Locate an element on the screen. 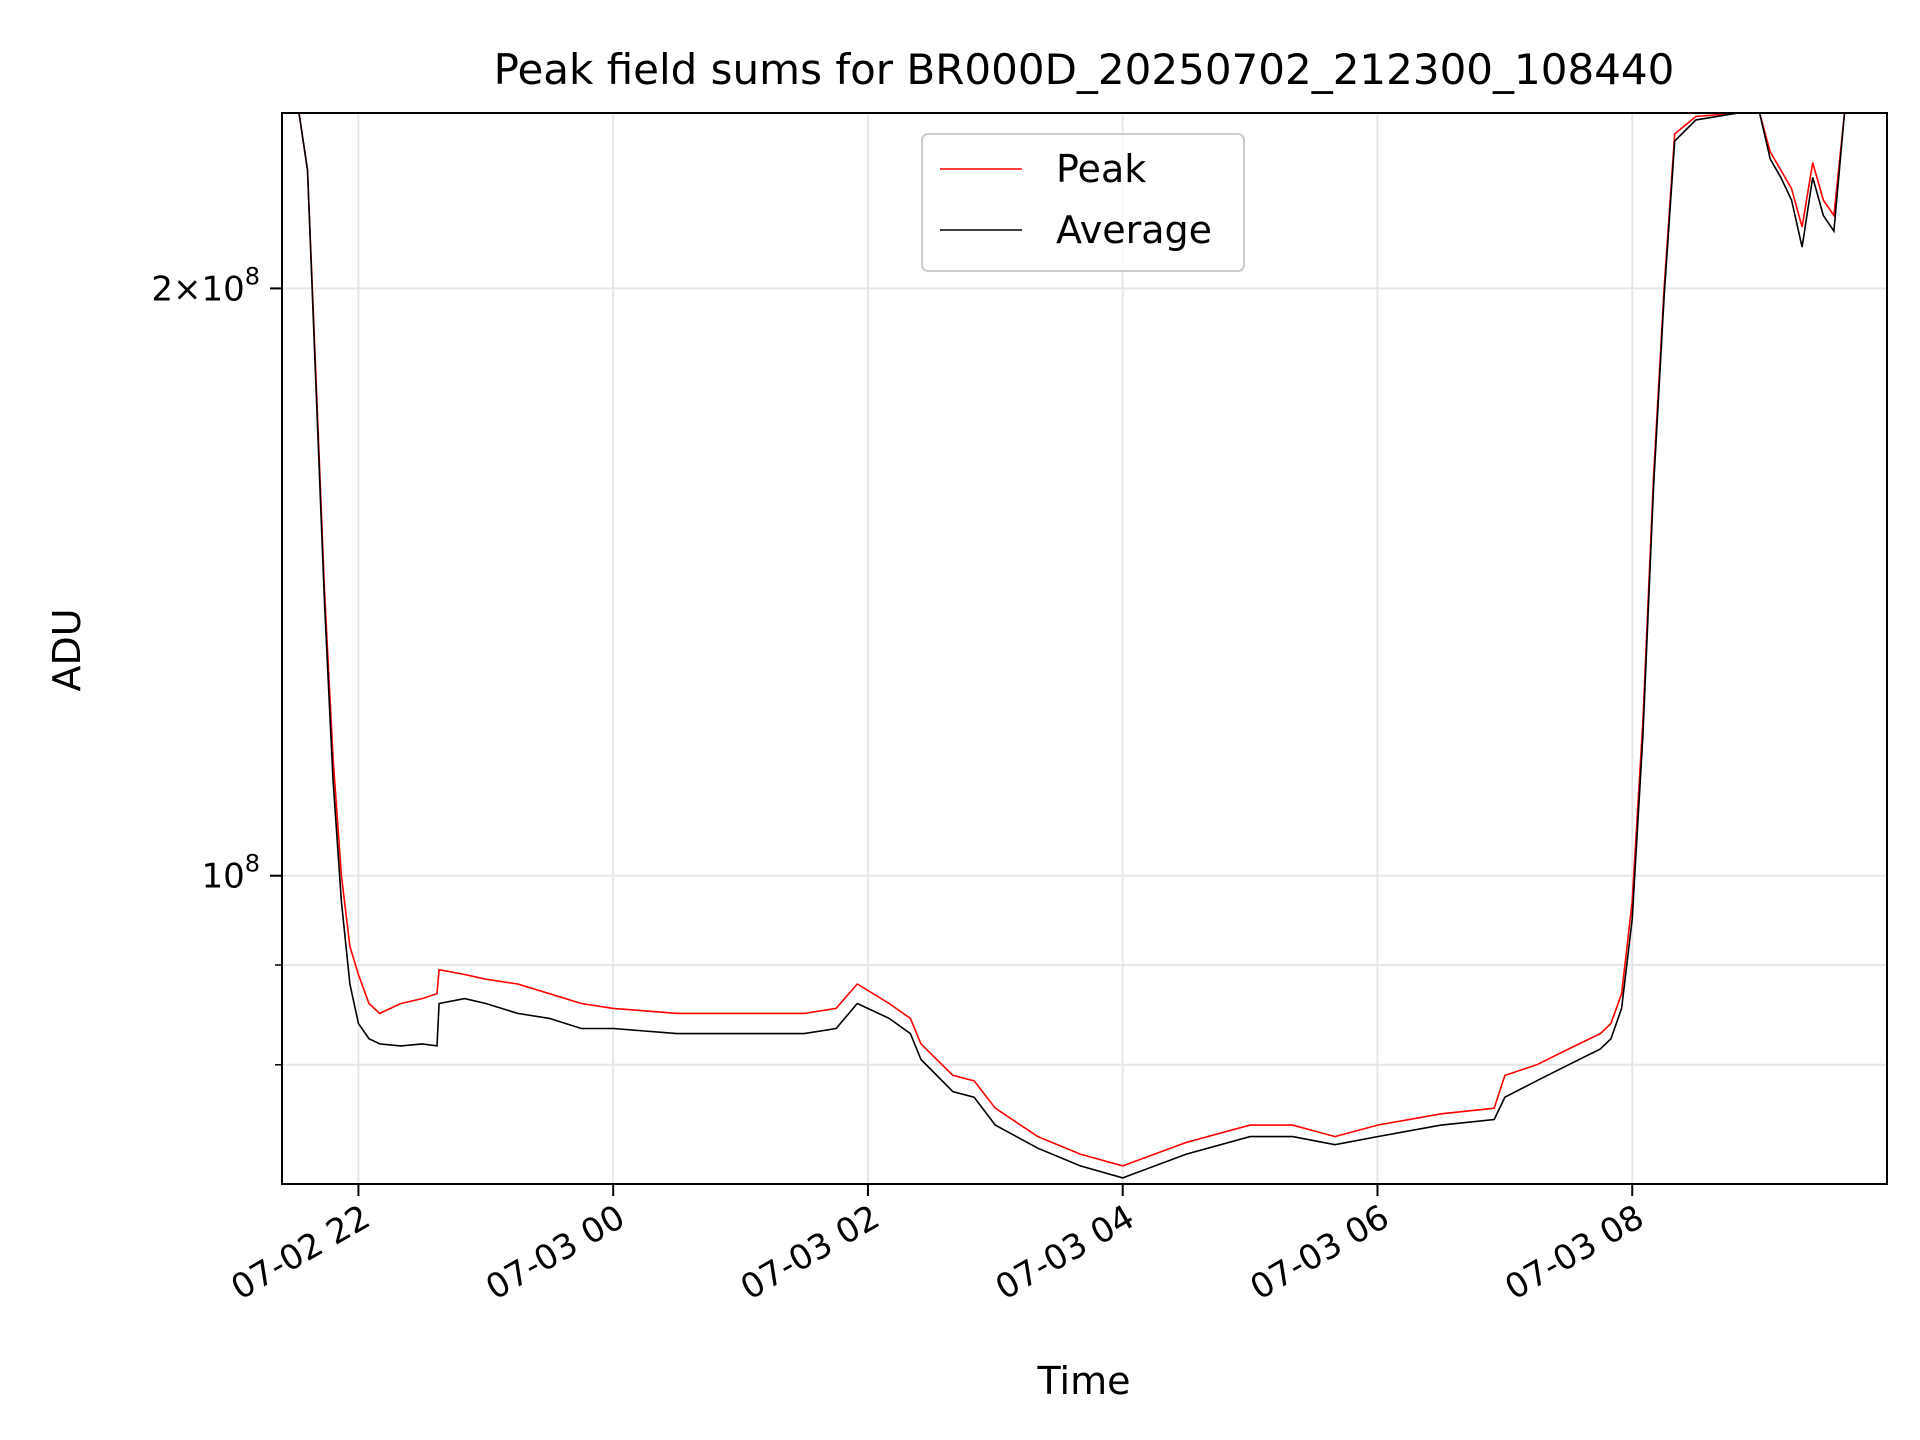  y-axis-label: ADU is located at coordinates (67, 649).